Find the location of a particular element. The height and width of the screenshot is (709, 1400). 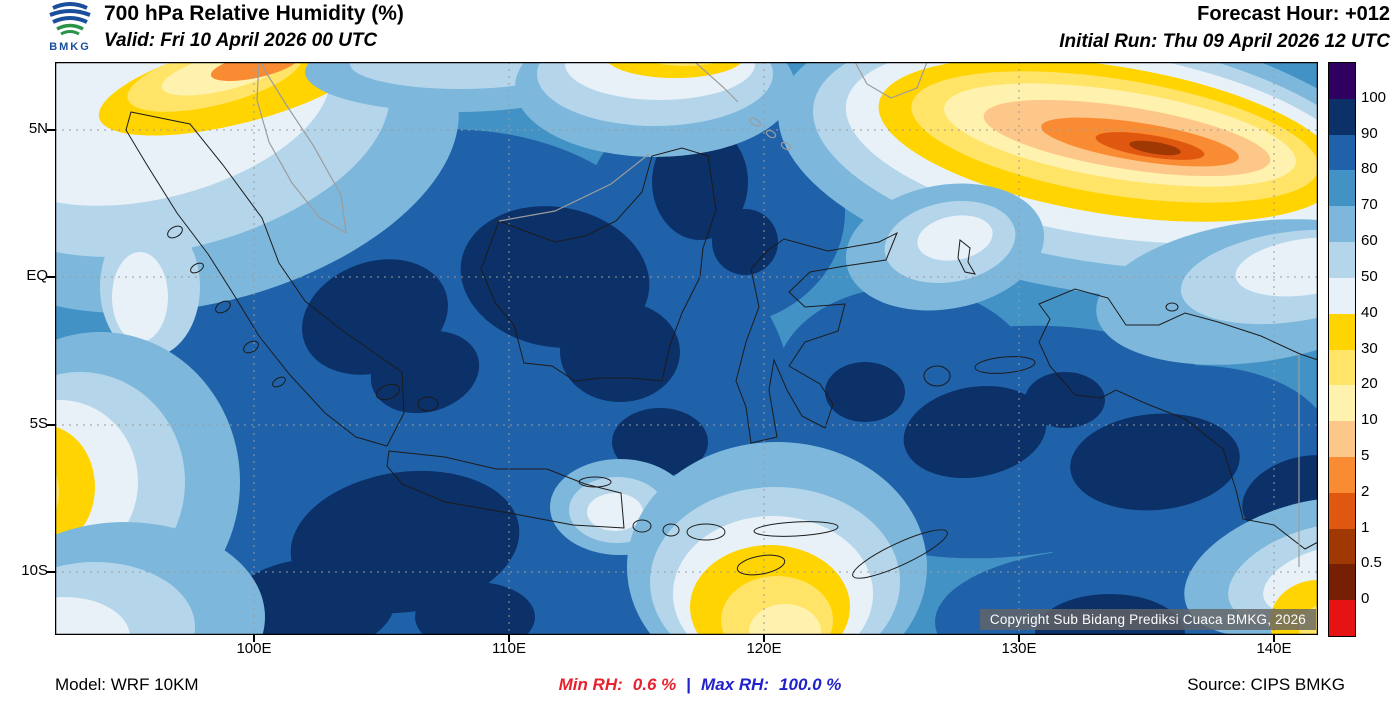

colorbar-label: 80 is located at coordinates (1369, 169).